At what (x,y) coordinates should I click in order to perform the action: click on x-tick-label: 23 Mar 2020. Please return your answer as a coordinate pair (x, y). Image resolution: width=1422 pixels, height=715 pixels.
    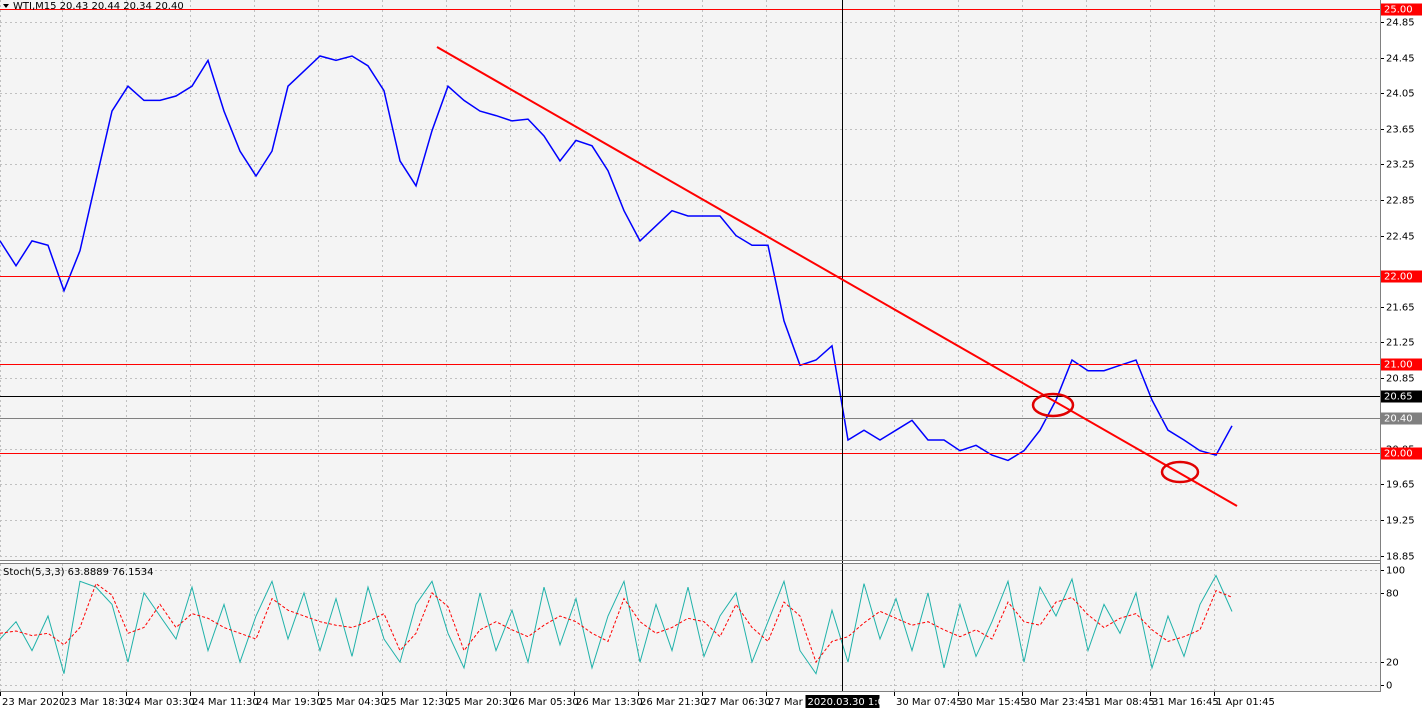
    Looking at the image, I should click on (33, 702).